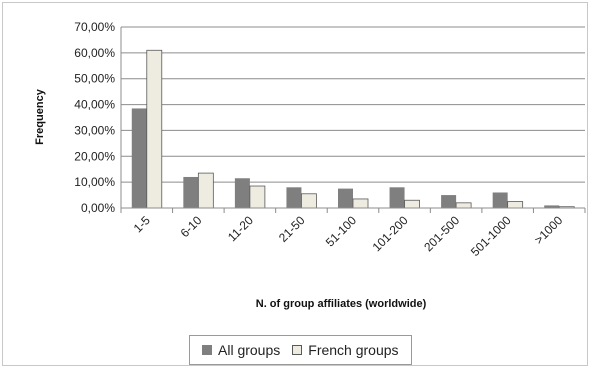 The image size is (590, 369). Describe the element at coordinates (40, 116) in the screenshot. I see `y-axis-title: Frequency` at that location.